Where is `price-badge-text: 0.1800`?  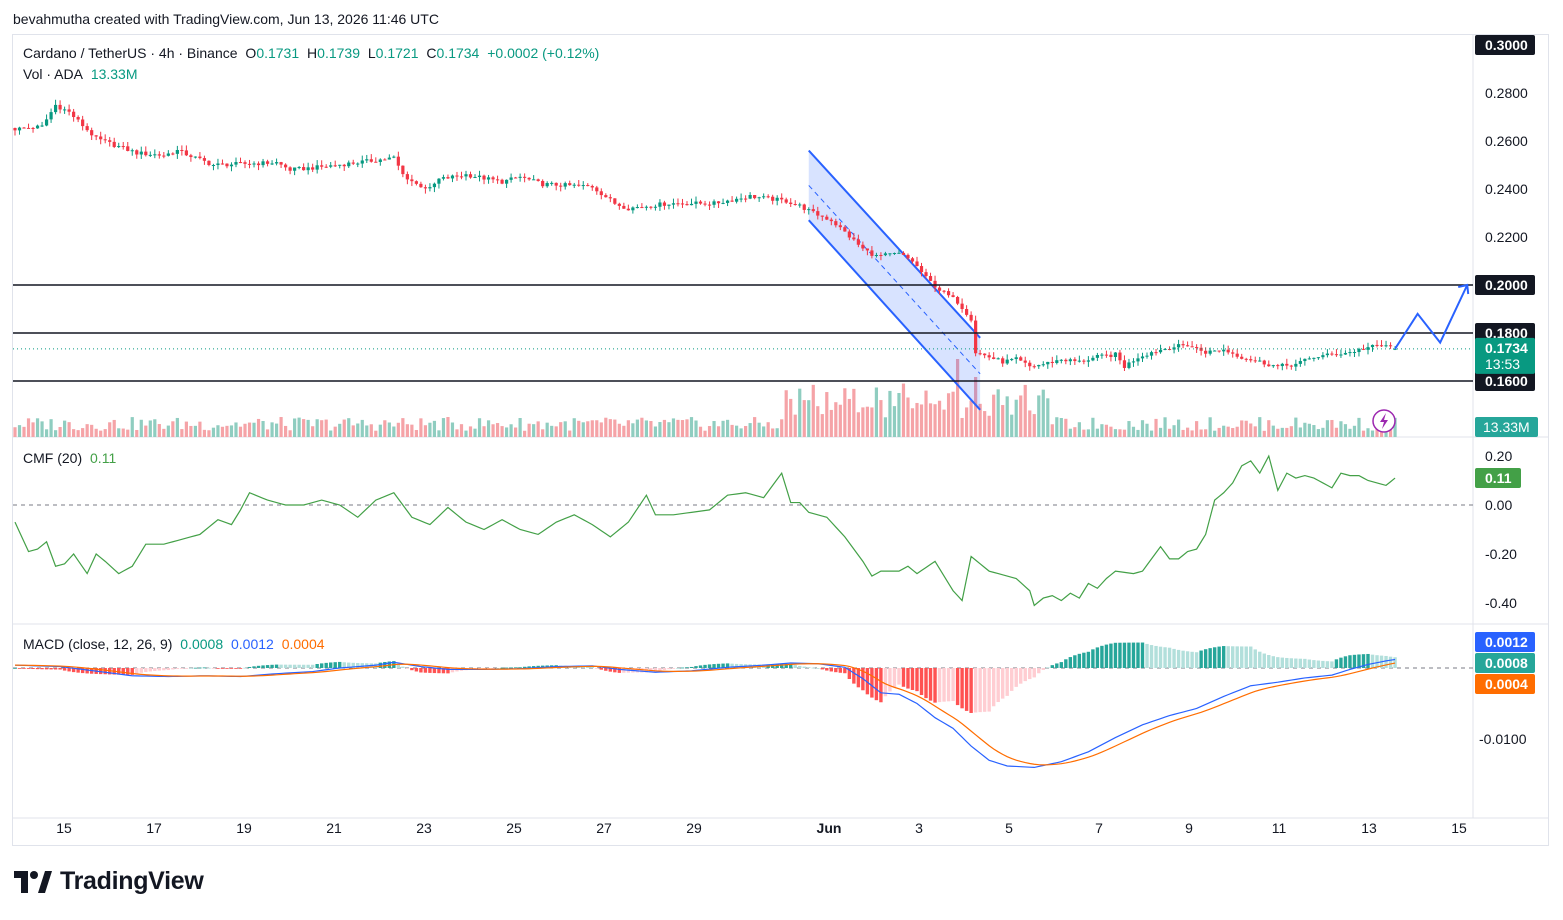
price-badge-text: 0.1800 is located at coordinates (1506, 333).